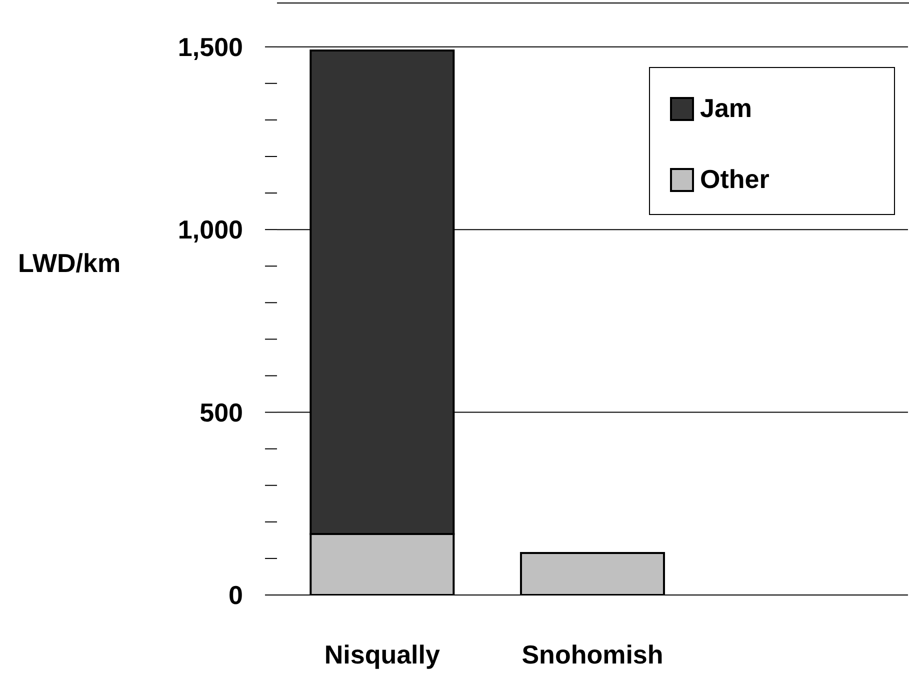  Describe the element at coordinates (382, 654) in the screenshot. I see `x-tick-label: Nisqually` at that location.